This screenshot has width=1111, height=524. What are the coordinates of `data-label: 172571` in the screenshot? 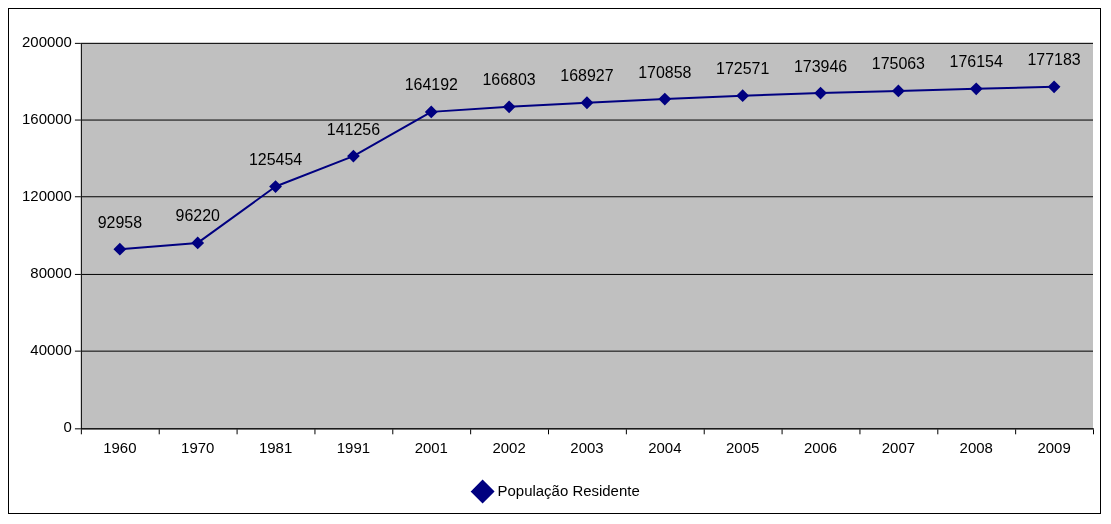 It's located at (743, 69).